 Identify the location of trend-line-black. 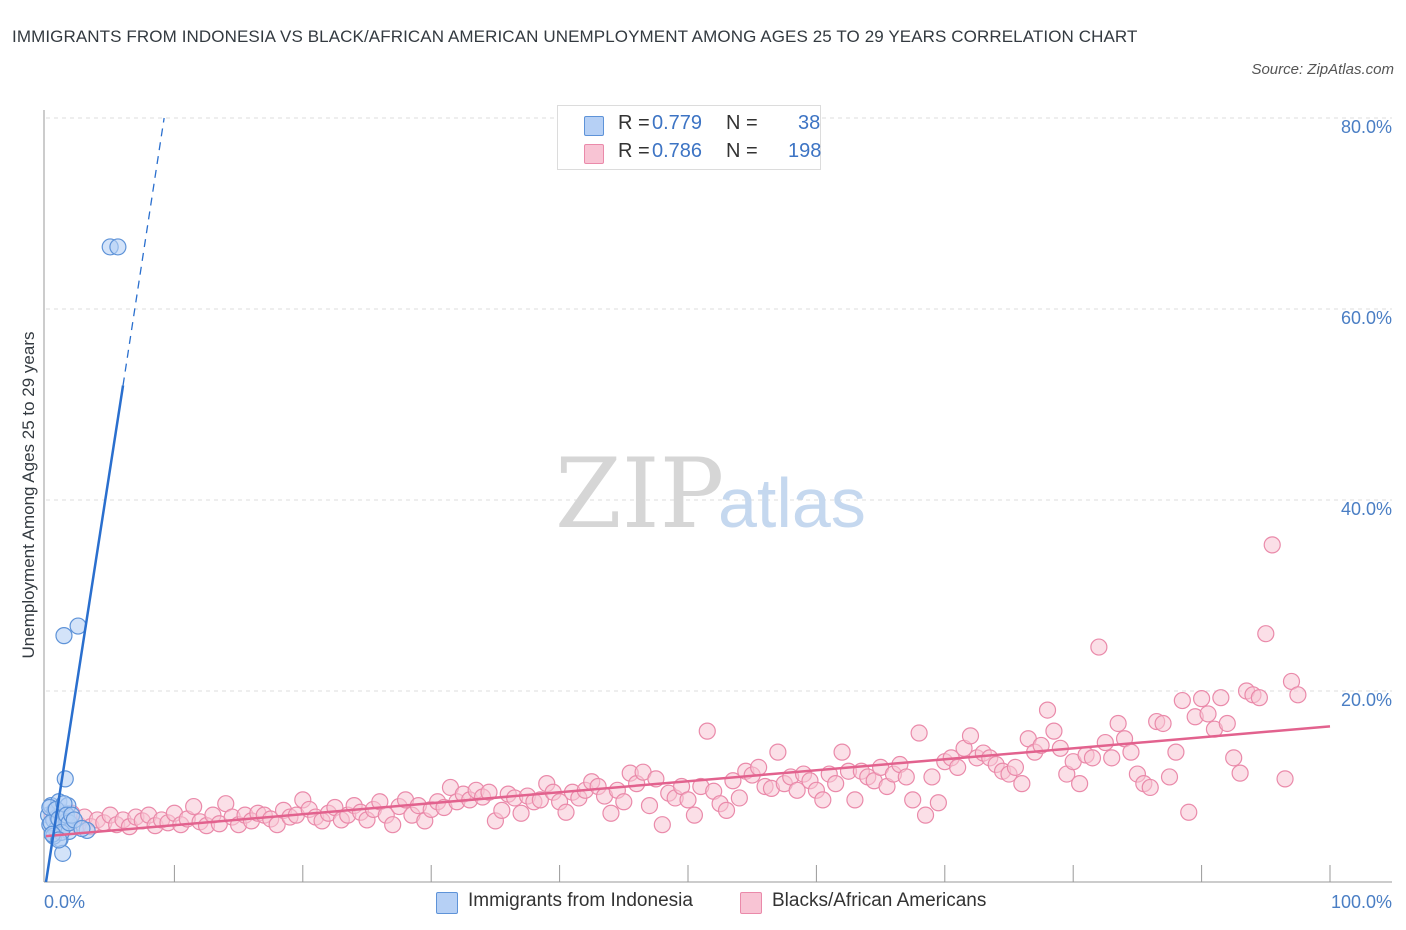
(688, 781).